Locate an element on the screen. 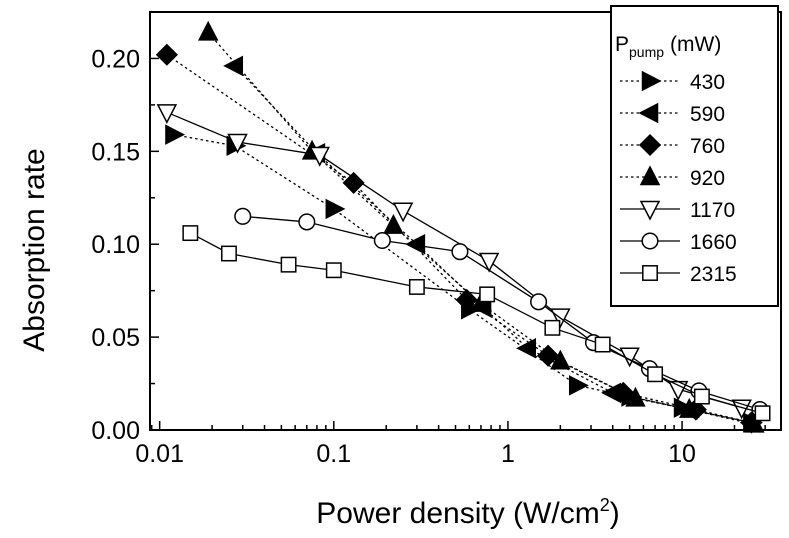 This screenshot has height=538, width=789. legend-item-1170: 1170 is located at coordinates (677, 210).